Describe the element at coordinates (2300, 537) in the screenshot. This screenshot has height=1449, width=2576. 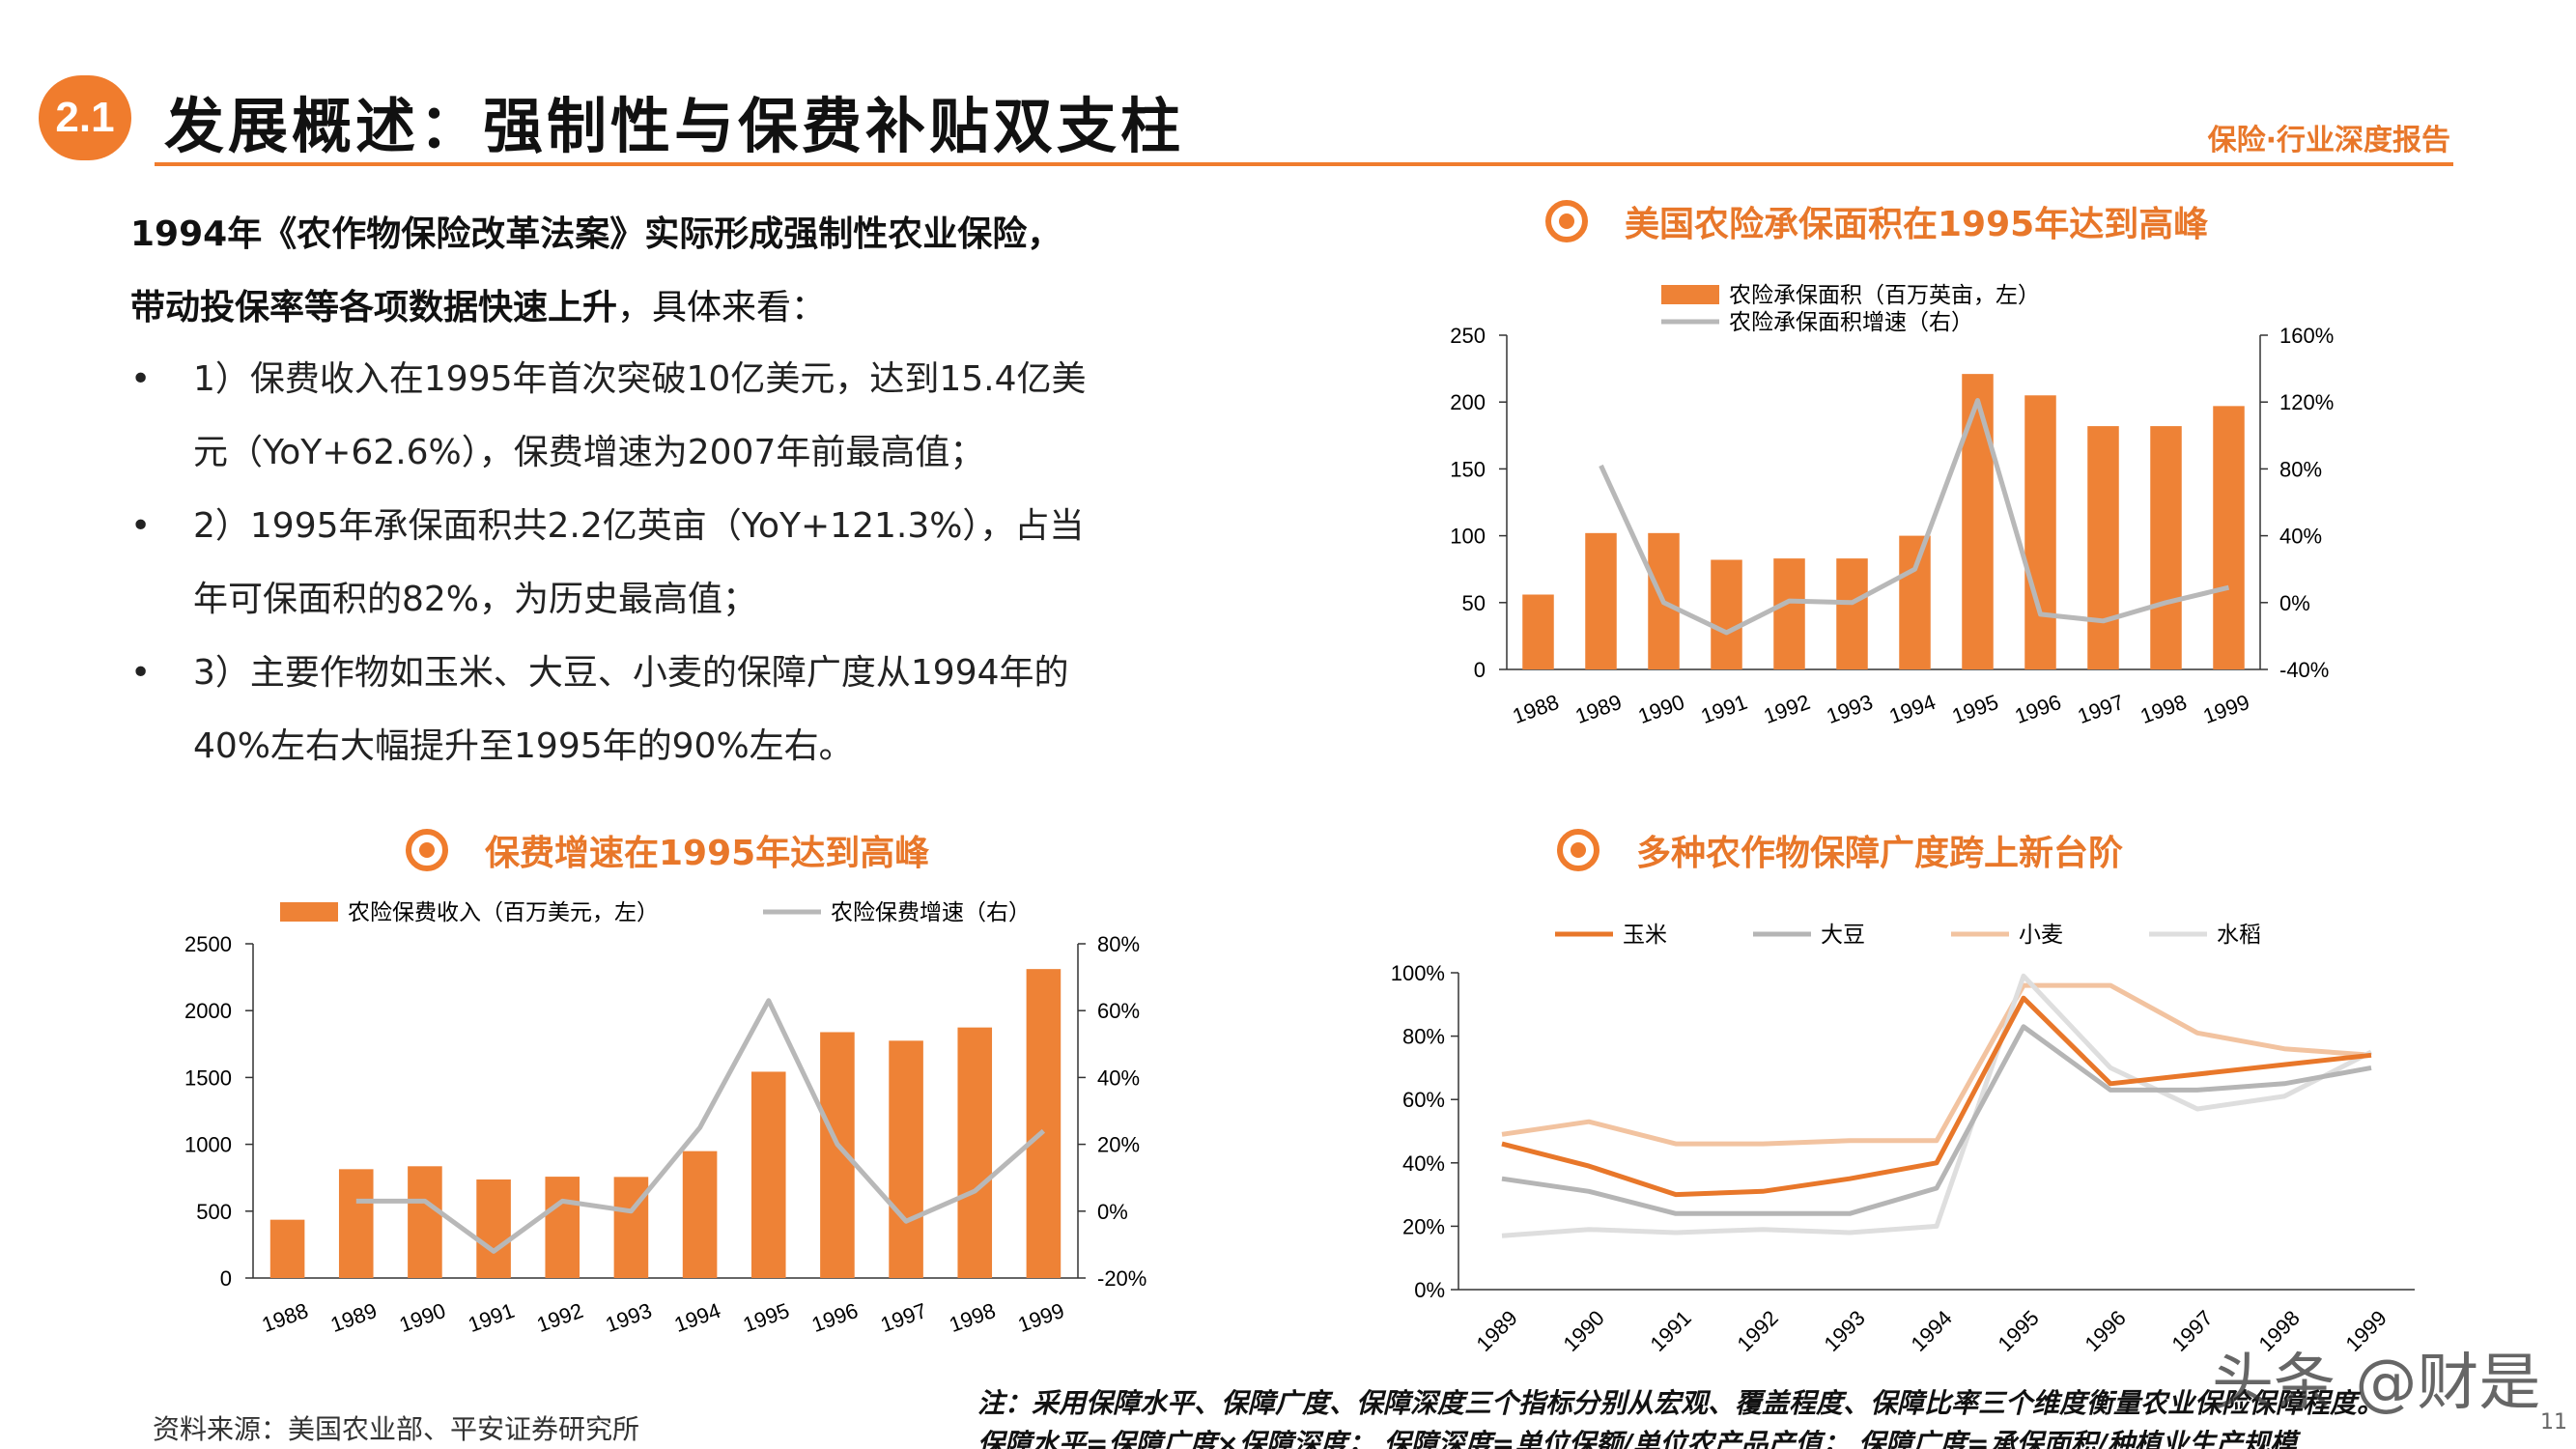
I see `right-tick-label: 40%` at that location.